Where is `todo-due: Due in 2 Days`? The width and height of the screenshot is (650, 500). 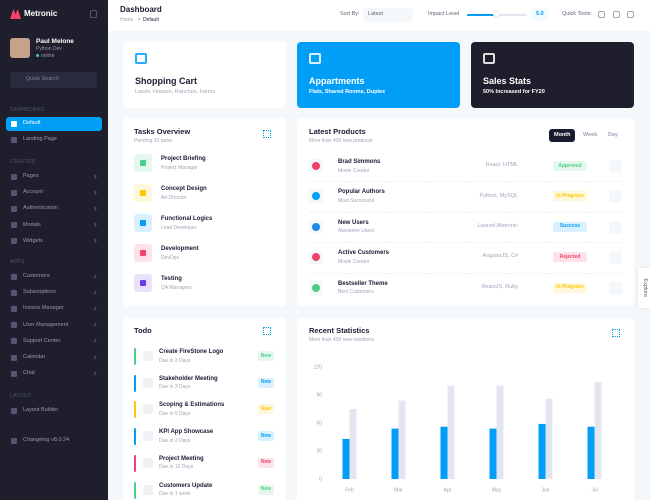 todo-due: Due in 2 Days is located at coordinates (175, 360).